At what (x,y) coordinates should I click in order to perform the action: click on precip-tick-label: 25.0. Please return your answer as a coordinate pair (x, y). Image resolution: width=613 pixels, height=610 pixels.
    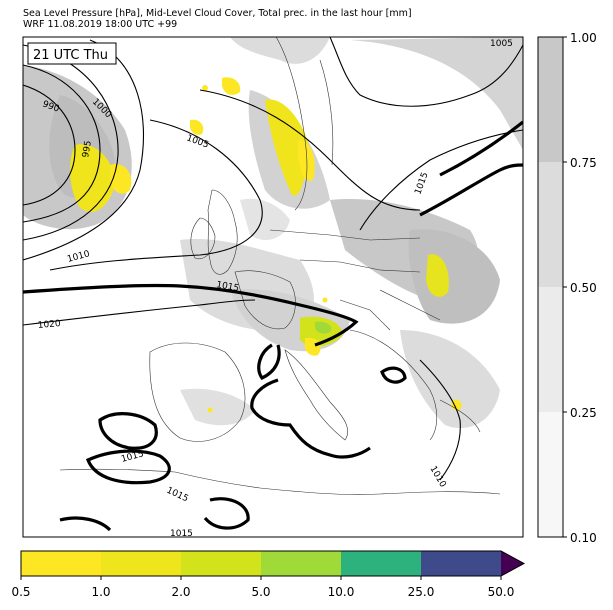
    Looking at the image, I should click on (421, 592).